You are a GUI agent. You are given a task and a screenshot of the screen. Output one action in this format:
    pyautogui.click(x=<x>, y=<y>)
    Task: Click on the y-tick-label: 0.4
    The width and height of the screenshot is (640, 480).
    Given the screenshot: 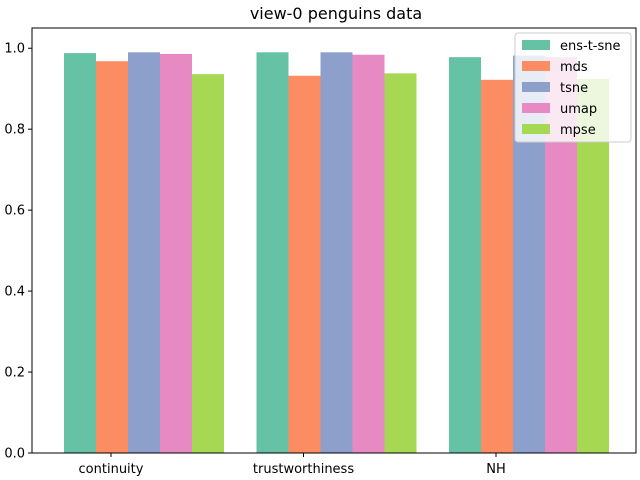 What is the action you would take?
    pyautogui.click(x=14, y=292)
    